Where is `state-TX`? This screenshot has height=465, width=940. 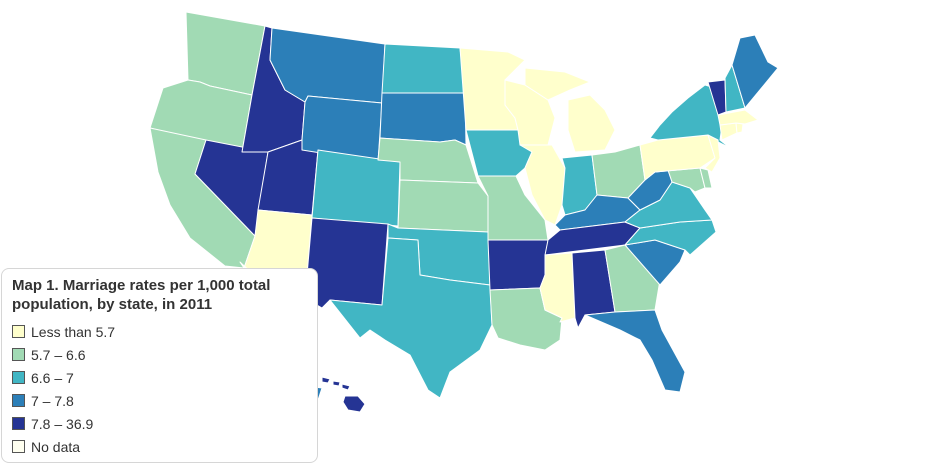
state-TX is located at coordinates (411, 318).